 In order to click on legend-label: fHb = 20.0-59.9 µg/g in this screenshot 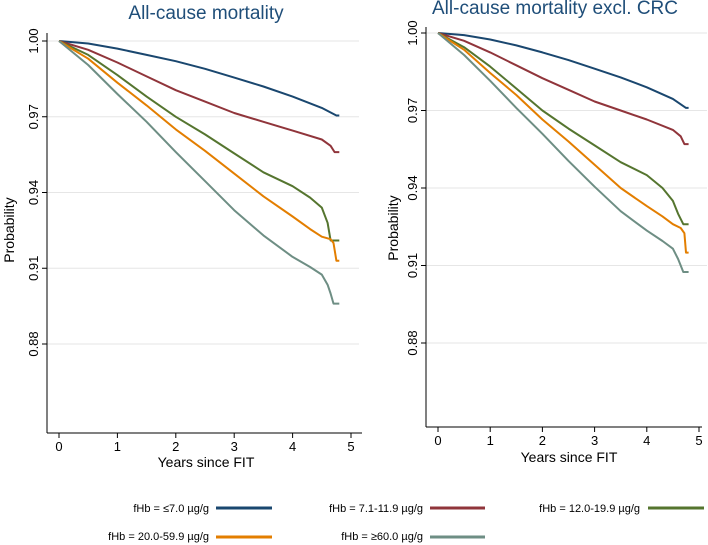, I will do `click(158, 537)`.